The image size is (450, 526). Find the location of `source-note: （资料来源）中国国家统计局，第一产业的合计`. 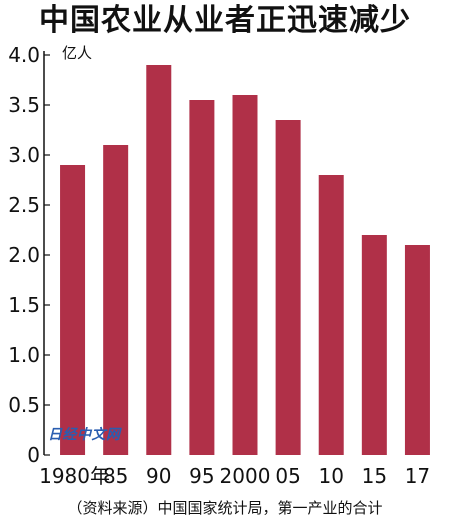

source-note: （资料来源）中国国家统计局，第一产业的合计 is located at coordinates (225, 508).